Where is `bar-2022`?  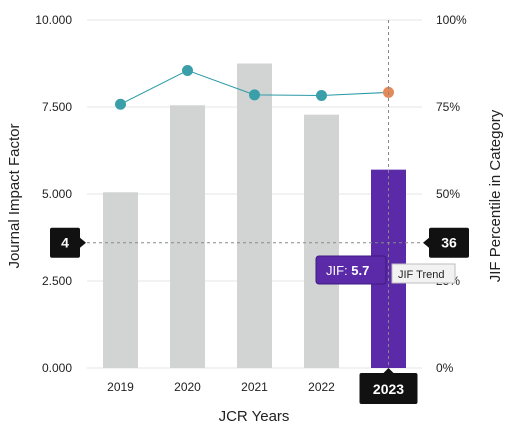
bar-2022 is located at coordinates (321, 241).